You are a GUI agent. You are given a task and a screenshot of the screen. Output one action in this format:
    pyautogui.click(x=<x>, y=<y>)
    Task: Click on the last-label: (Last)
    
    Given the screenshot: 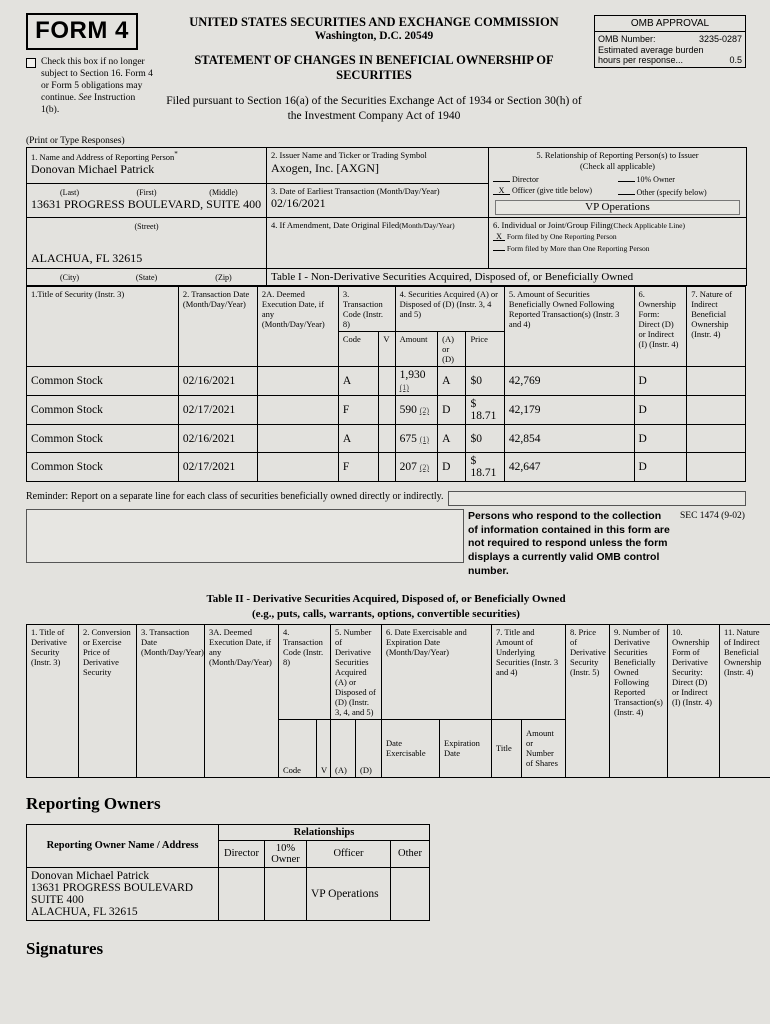 What is the action you would take?
    pyautogui.click(x=69, y=192)
    